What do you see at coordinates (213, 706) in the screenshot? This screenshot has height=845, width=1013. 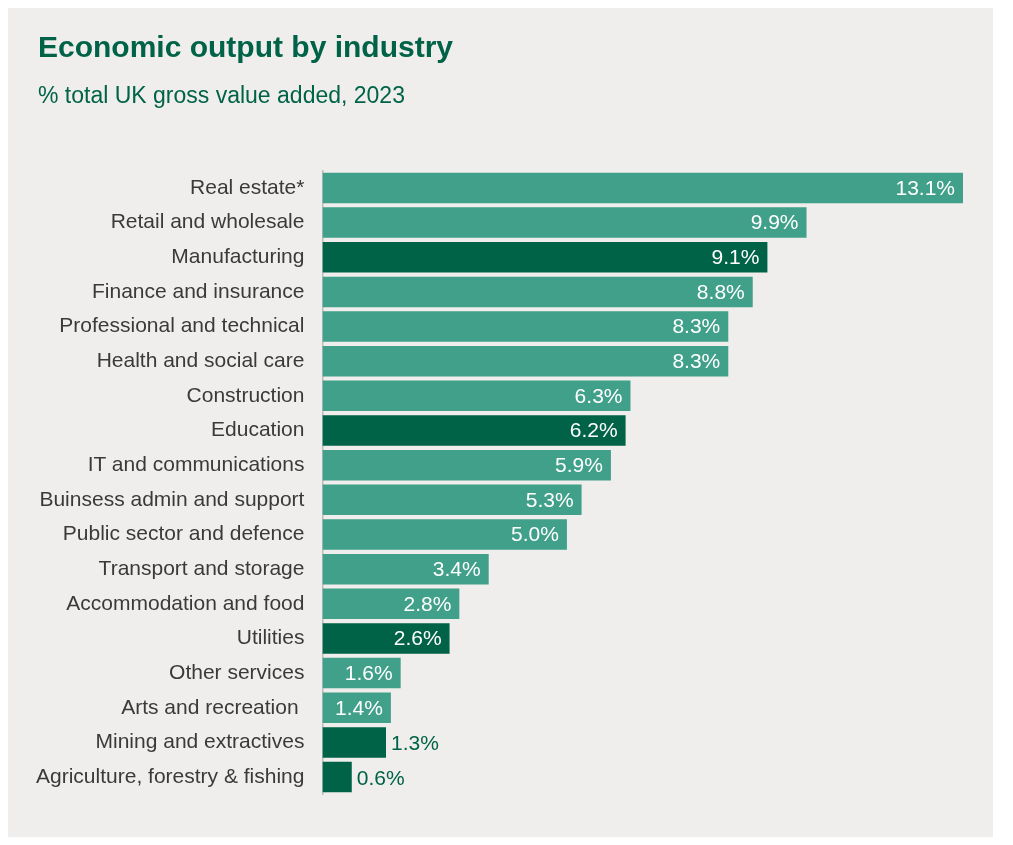 I see `y-tick-label: Arts and recreation` at bounding box center [213, 706].